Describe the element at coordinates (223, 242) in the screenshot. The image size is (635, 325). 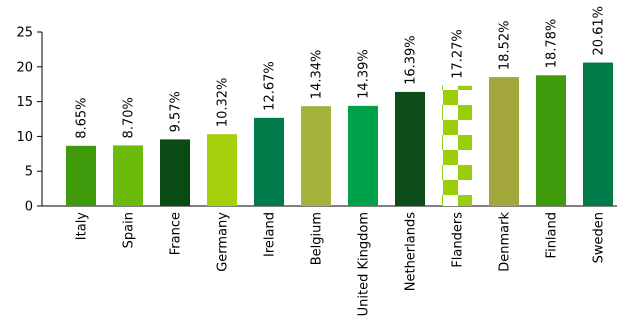
I see `category-label: Germany` at that location.